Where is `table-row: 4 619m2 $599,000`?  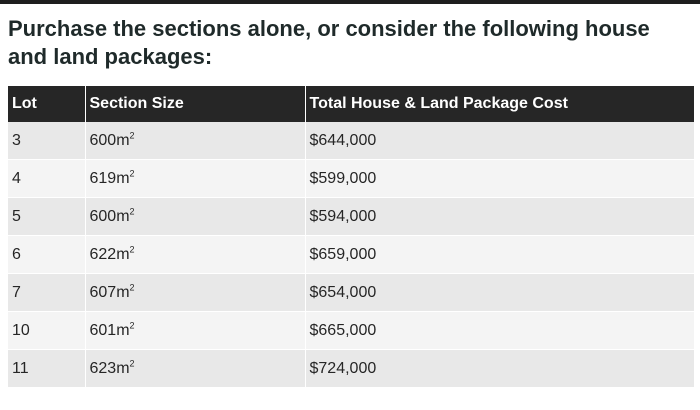 table-row: 4 619m2 $599,000 is located at coordinates (351, 178).